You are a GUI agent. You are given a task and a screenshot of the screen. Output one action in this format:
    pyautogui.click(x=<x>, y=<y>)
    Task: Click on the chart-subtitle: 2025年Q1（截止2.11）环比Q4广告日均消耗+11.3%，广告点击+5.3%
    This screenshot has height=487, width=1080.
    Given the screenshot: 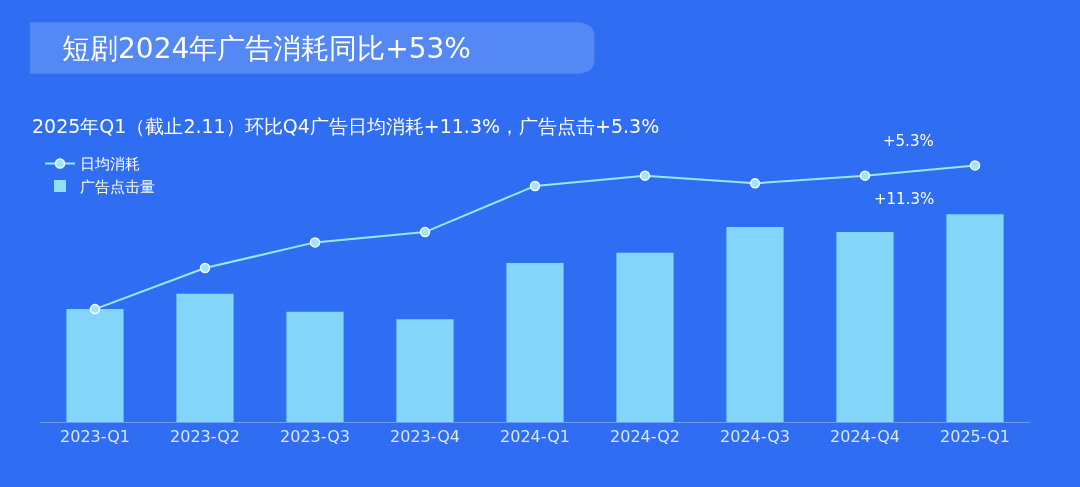 What is the action you would take?
    pyautogui.click(x=346, y=126)
    